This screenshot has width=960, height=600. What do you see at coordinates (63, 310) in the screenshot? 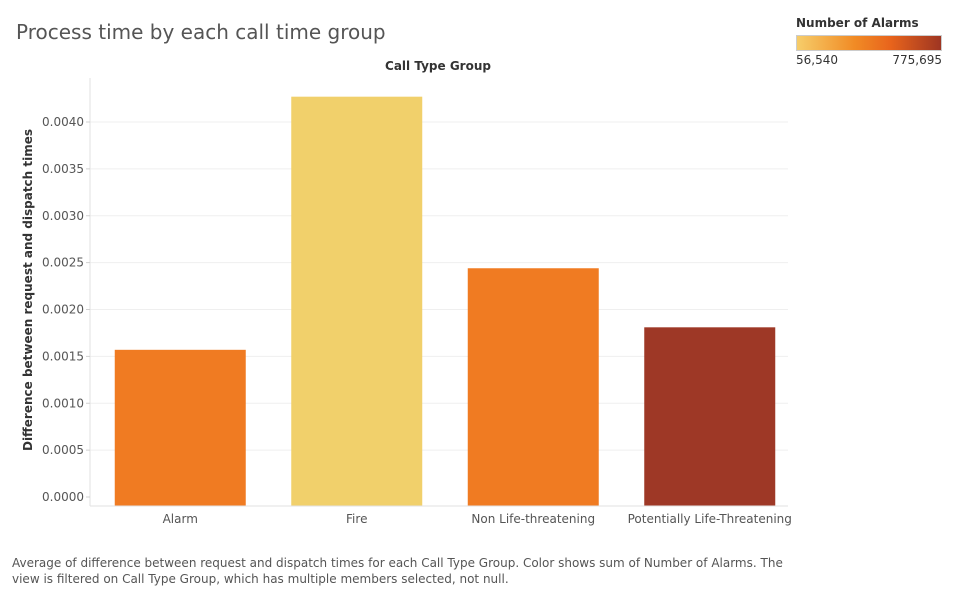
I see `y-tick-label: 0.0020` at bounding box center [63, 310].